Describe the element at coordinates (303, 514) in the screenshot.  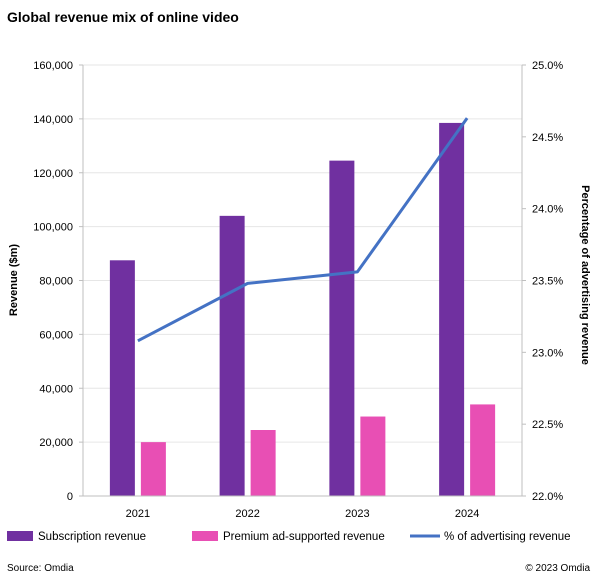
I see `x-axis-ticks: 2021 2022 2023 2024` at that location.